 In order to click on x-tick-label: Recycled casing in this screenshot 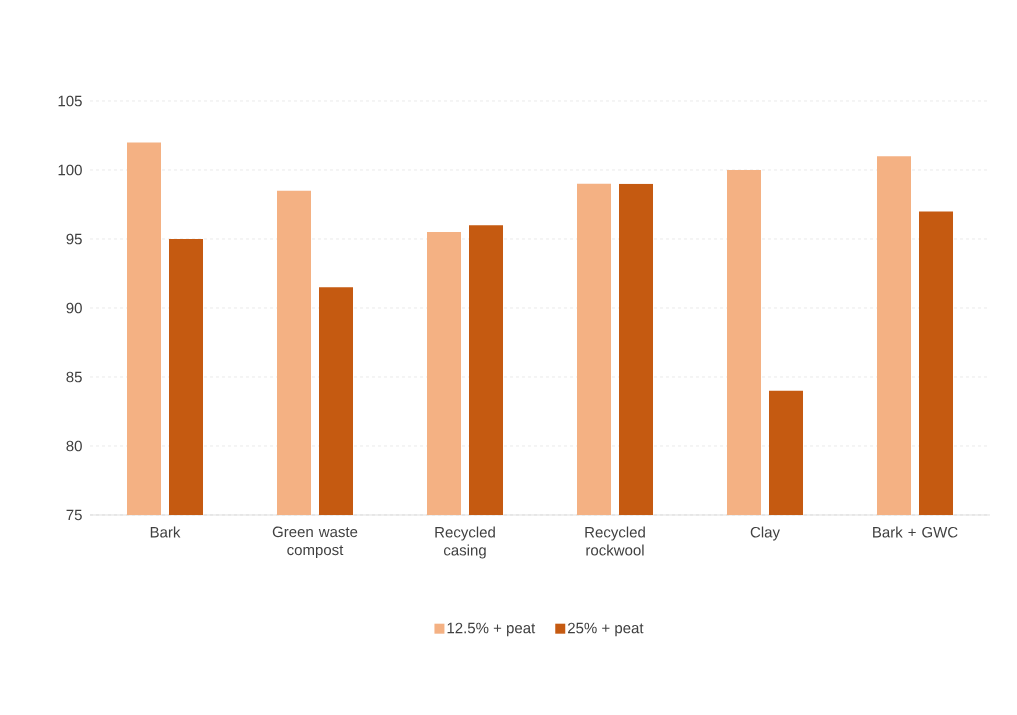, I will do `click(465, 542)`.